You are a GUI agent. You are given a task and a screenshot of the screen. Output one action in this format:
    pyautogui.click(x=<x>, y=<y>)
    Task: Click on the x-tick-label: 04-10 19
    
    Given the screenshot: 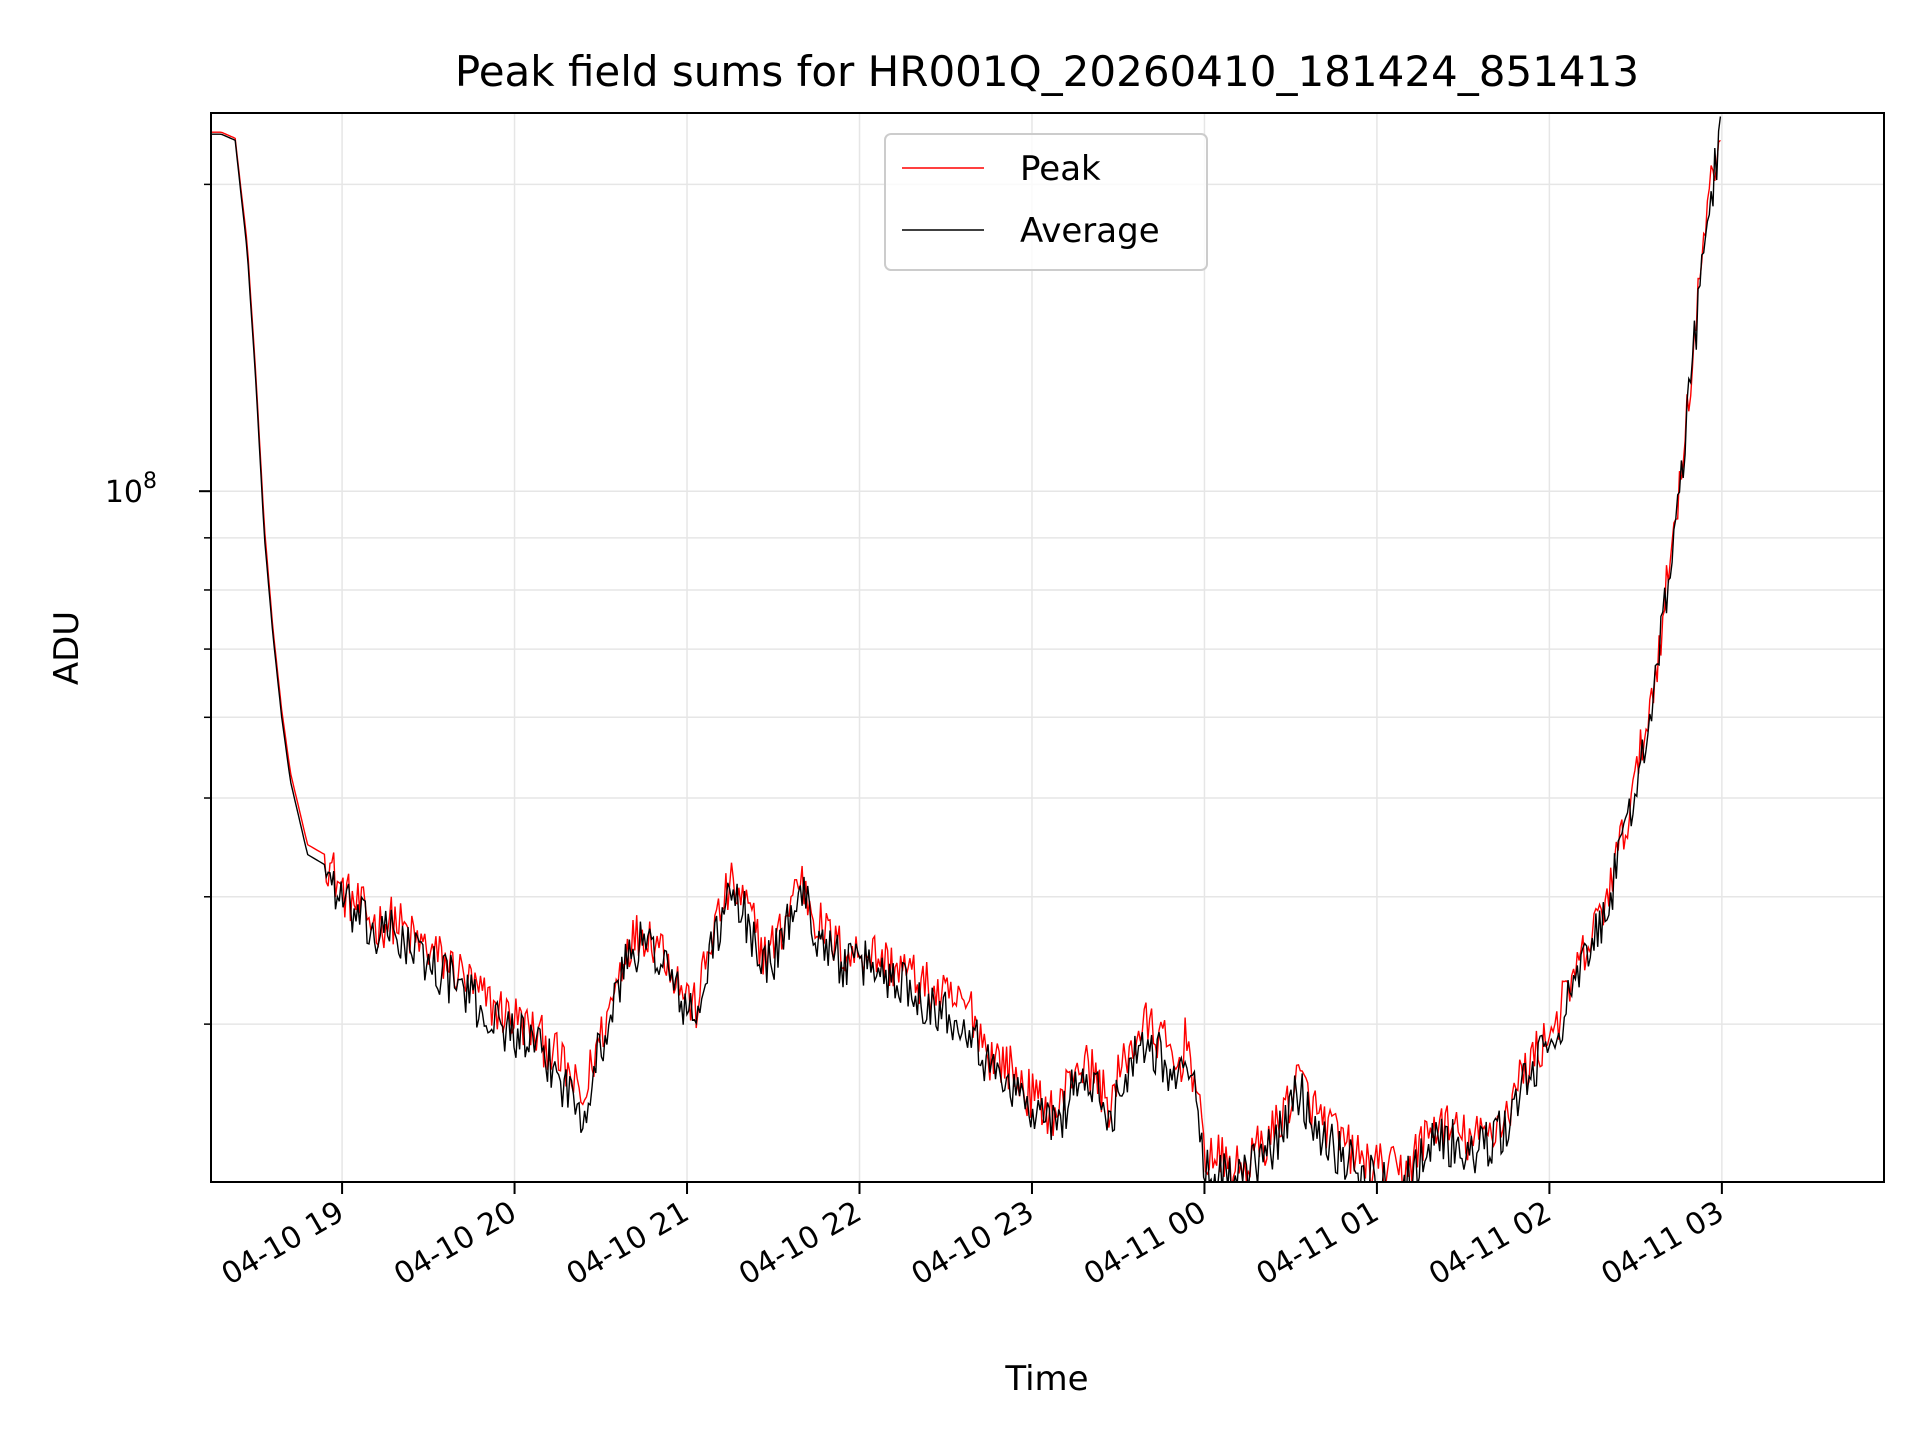 What is the action you would take?
    pyautogui.click(x=283, y=1244)
    